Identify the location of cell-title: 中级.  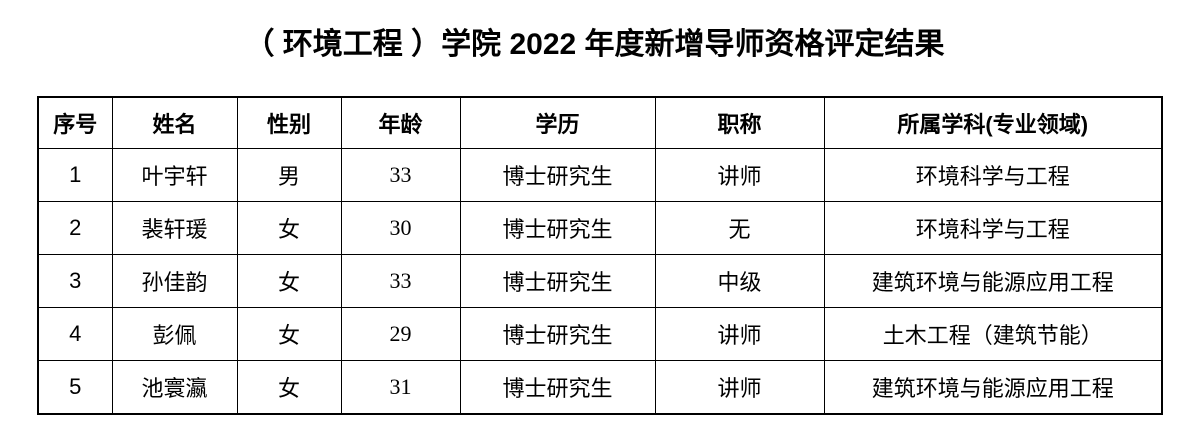
(739, 281).